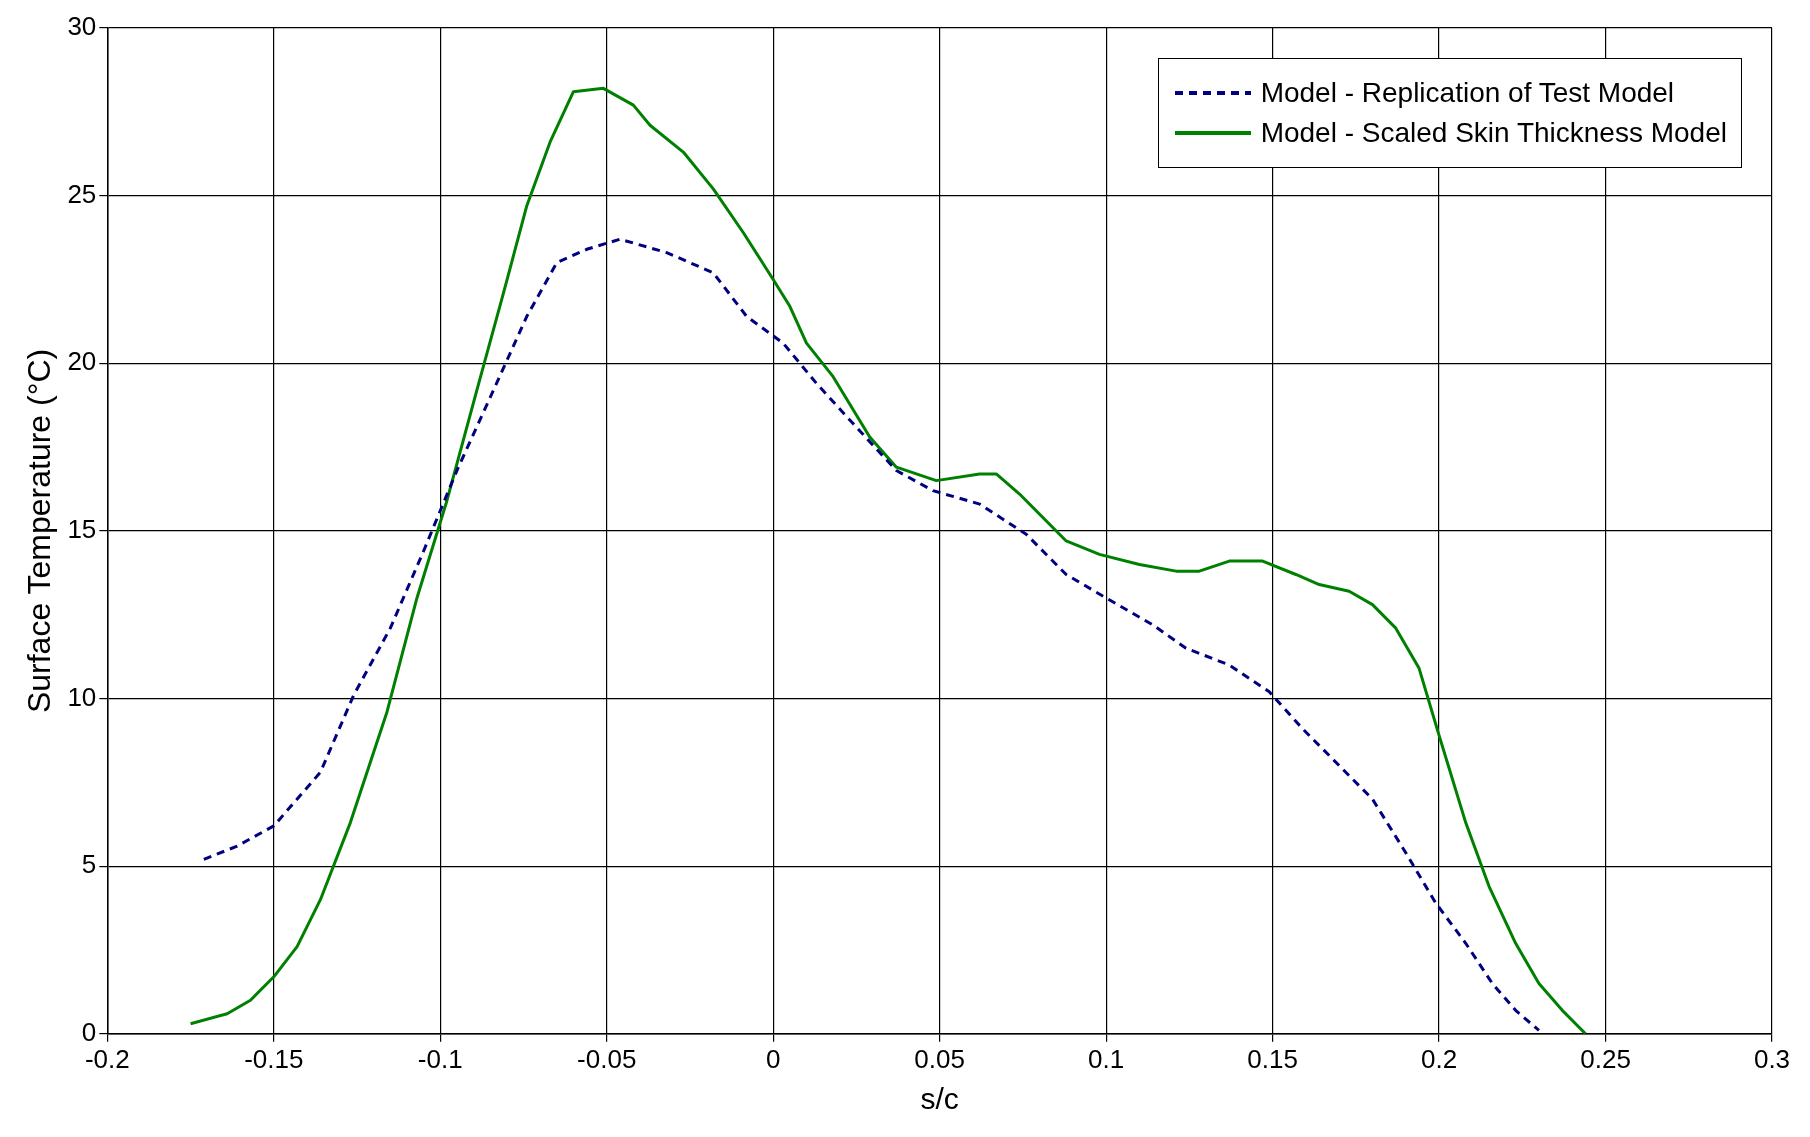 Image resolution: width=1810 pixels, height=1137 pixels. What do you see at coordinates (1772, 1058) in the screenshot?
I see `x-tick-label: 0.3` at bounding box center [1772, 1058].